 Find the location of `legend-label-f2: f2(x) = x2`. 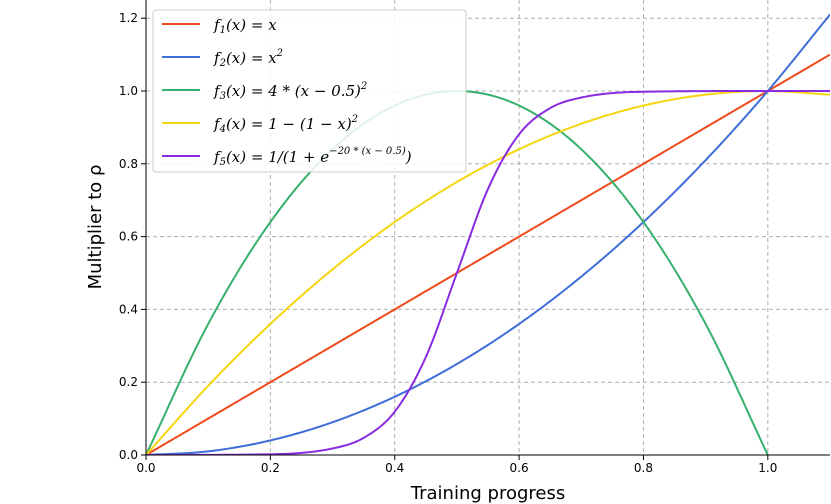

legend-label-f2: f2(x) = x2 is located at coordinates (248, 58).